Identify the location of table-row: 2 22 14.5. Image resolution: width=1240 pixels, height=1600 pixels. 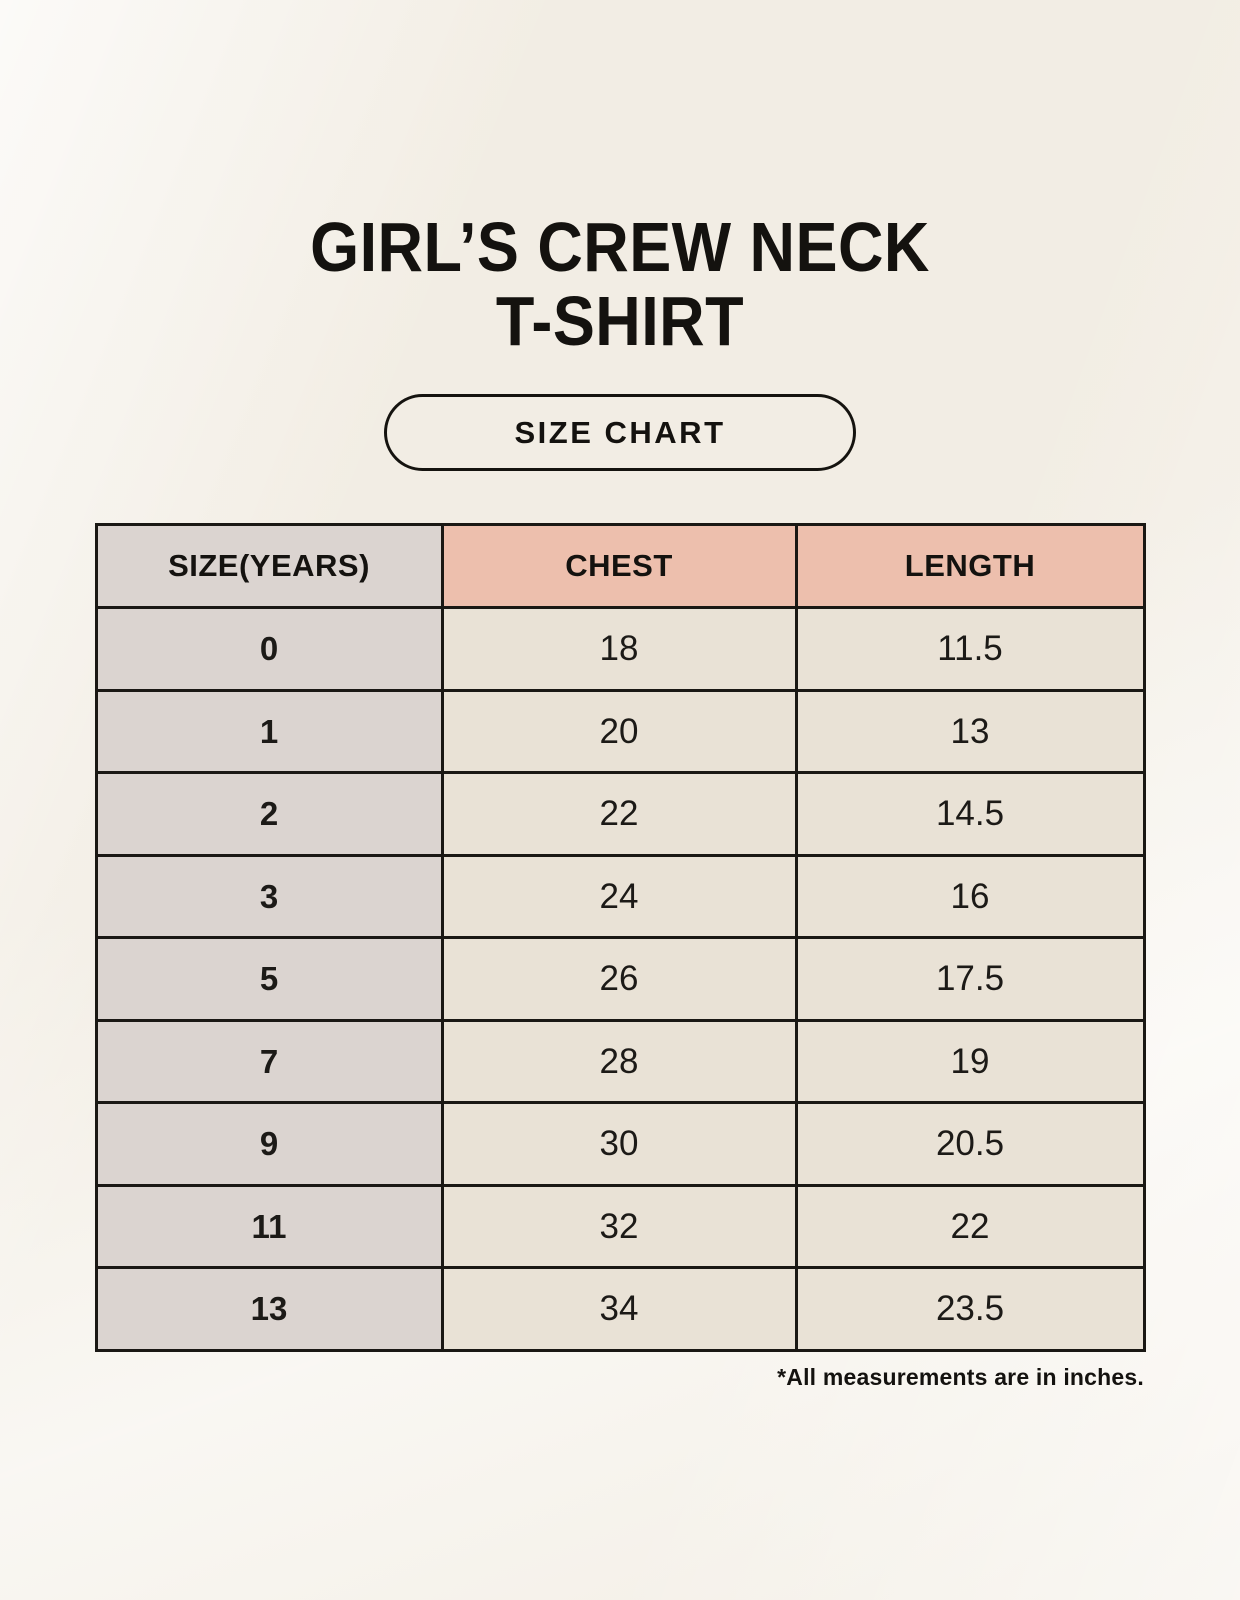
(620, 814).